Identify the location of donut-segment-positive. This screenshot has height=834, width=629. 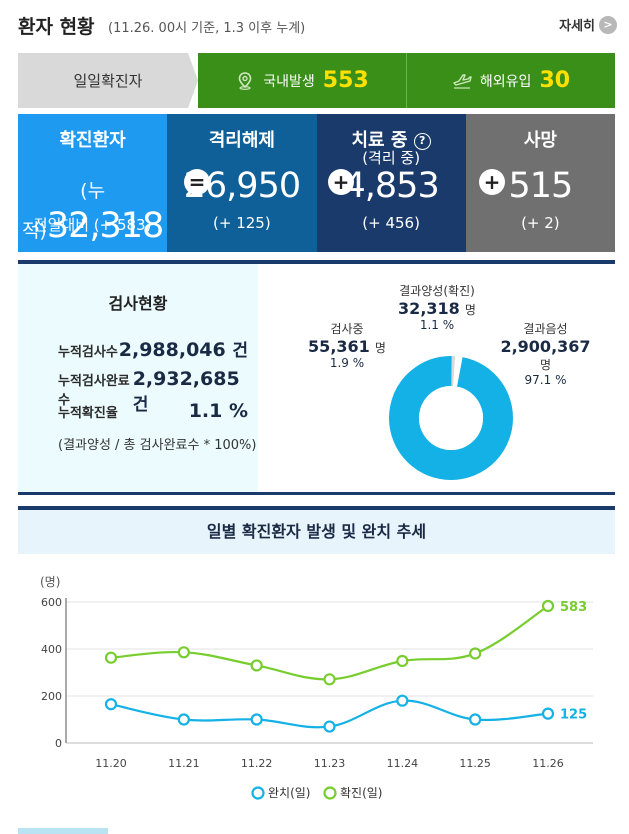
(451, 418).